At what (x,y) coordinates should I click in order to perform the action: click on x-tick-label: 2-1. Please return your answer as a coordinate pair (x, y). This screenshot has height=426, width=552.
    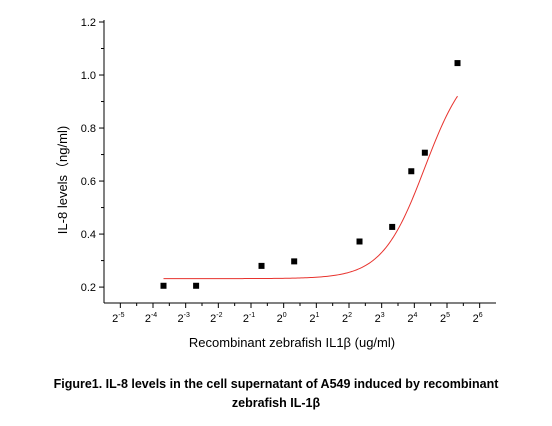
    Looking at the image, I should click on (249, 318).